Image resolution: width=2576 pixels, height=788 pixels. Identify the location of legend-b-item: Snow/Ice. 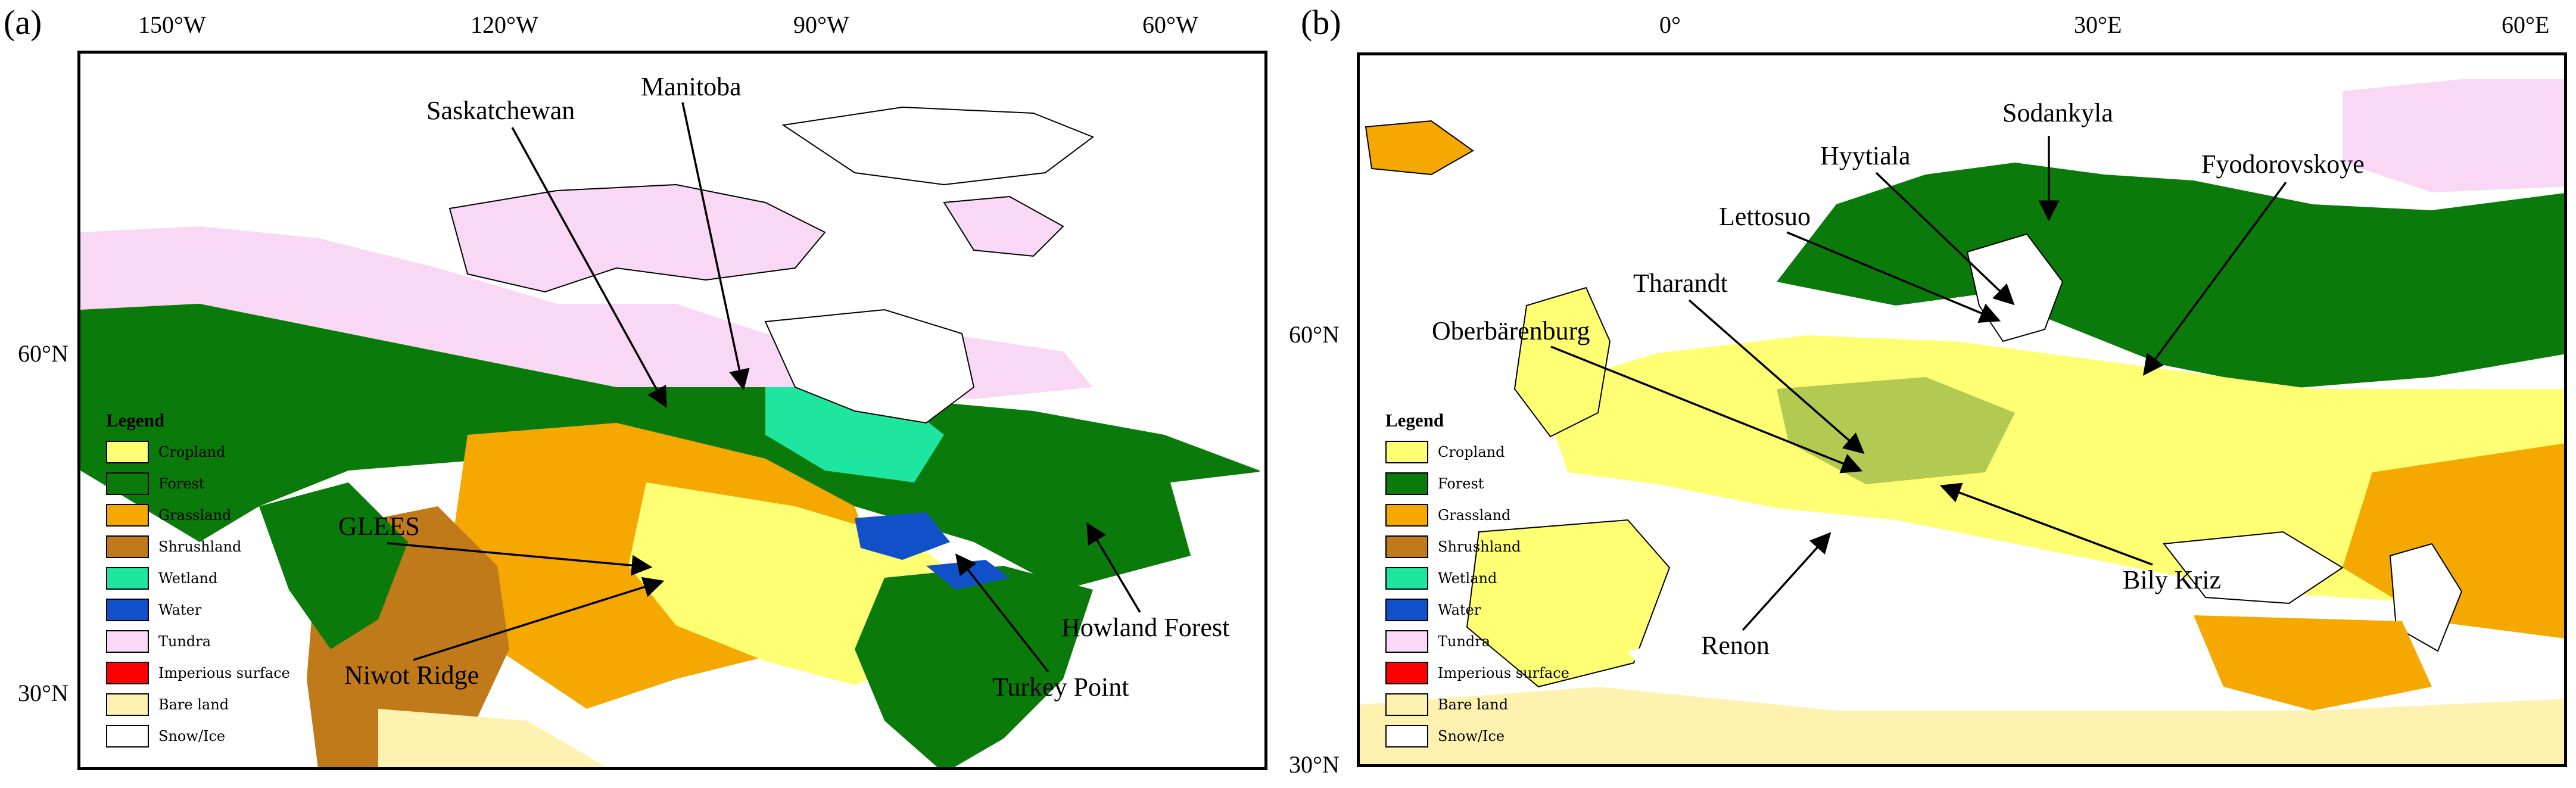
(1477, 736).